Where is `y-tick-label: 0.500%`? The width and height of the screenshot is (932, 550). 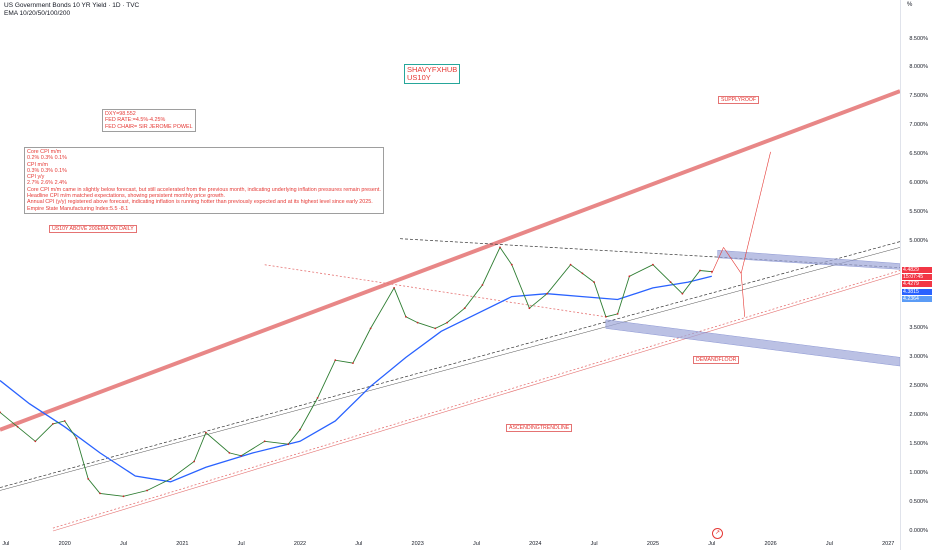
y-tick-label: 0.500% is located at coordinates (918, 501).